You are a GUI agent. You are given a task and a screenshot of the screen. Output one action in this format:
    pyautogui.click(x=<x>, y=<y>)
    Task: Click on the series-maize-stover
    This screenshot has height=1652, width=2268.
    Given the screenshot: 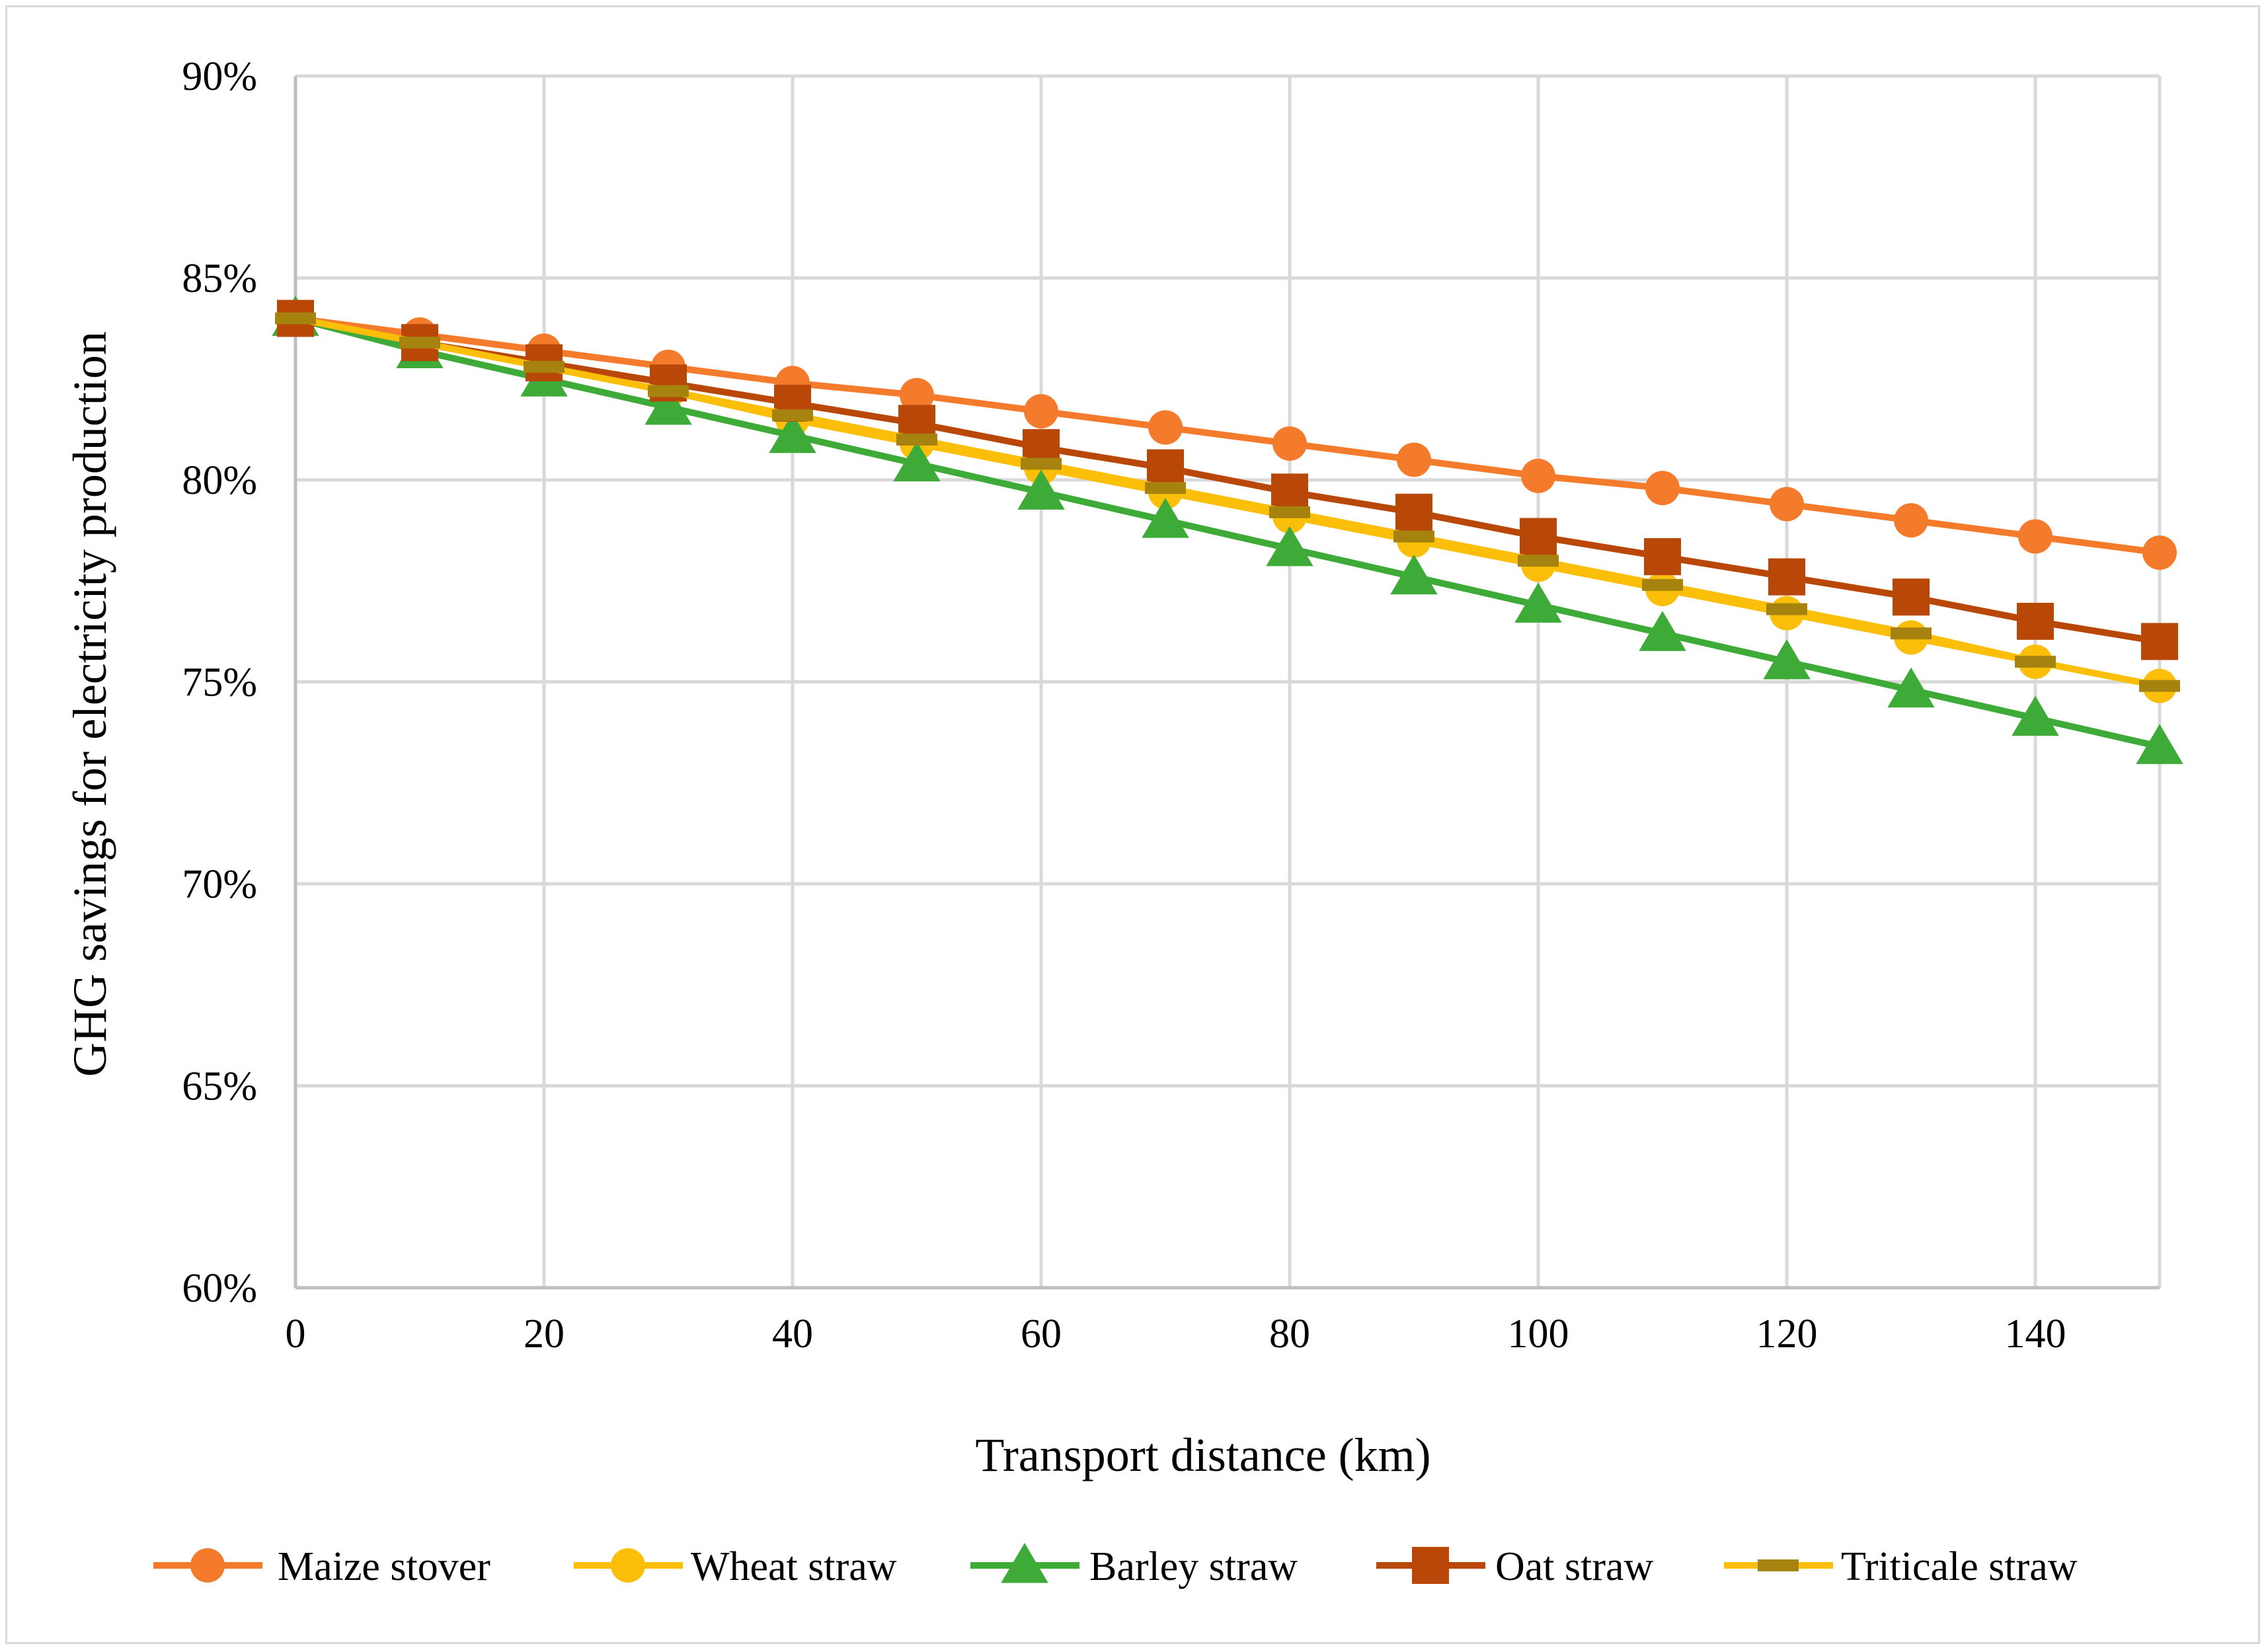 What is the action you would take?
    pyautogui.click(x=1227, y=435)
    